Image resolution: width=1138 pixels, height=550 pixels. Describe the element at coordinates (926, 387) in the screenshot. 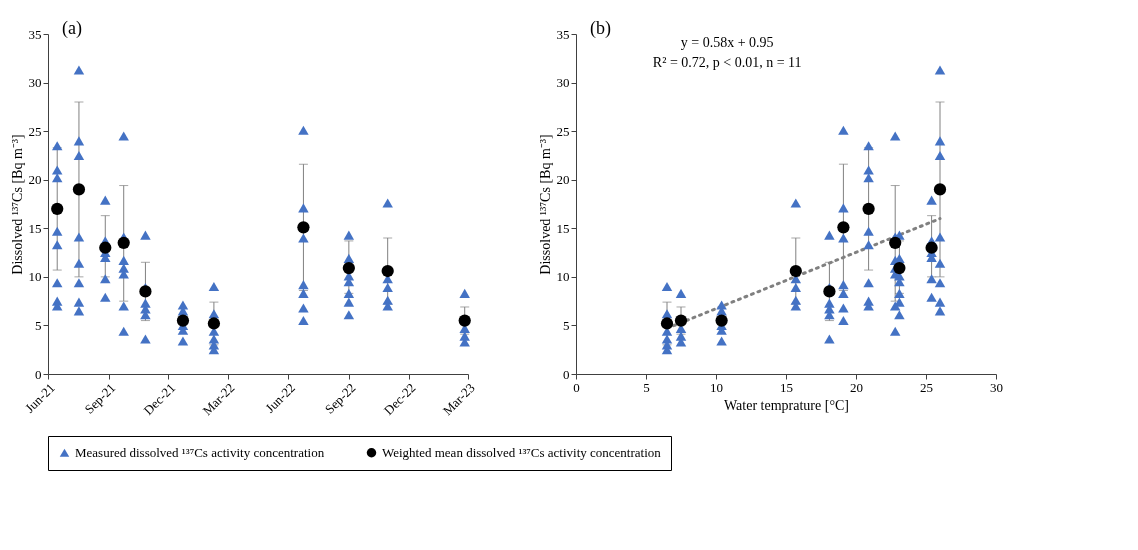

I see `x-tick-label: 25` at that location.